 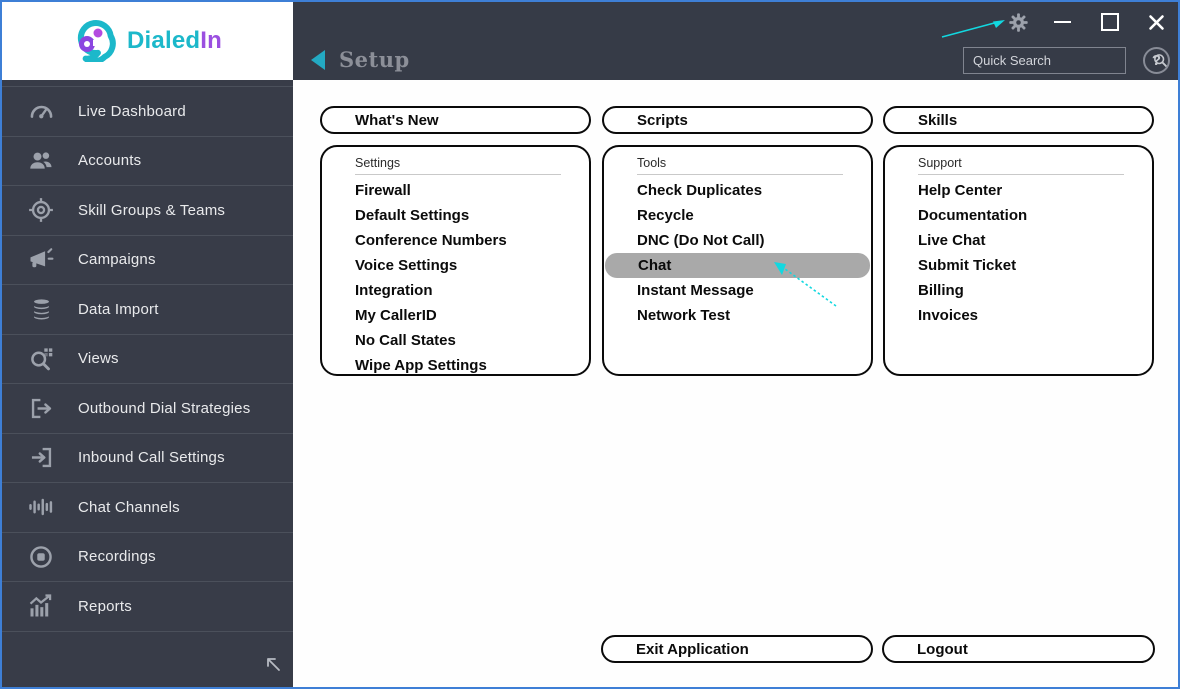 I want to click on skills-button: Skills, so click(x=1018, y=120).